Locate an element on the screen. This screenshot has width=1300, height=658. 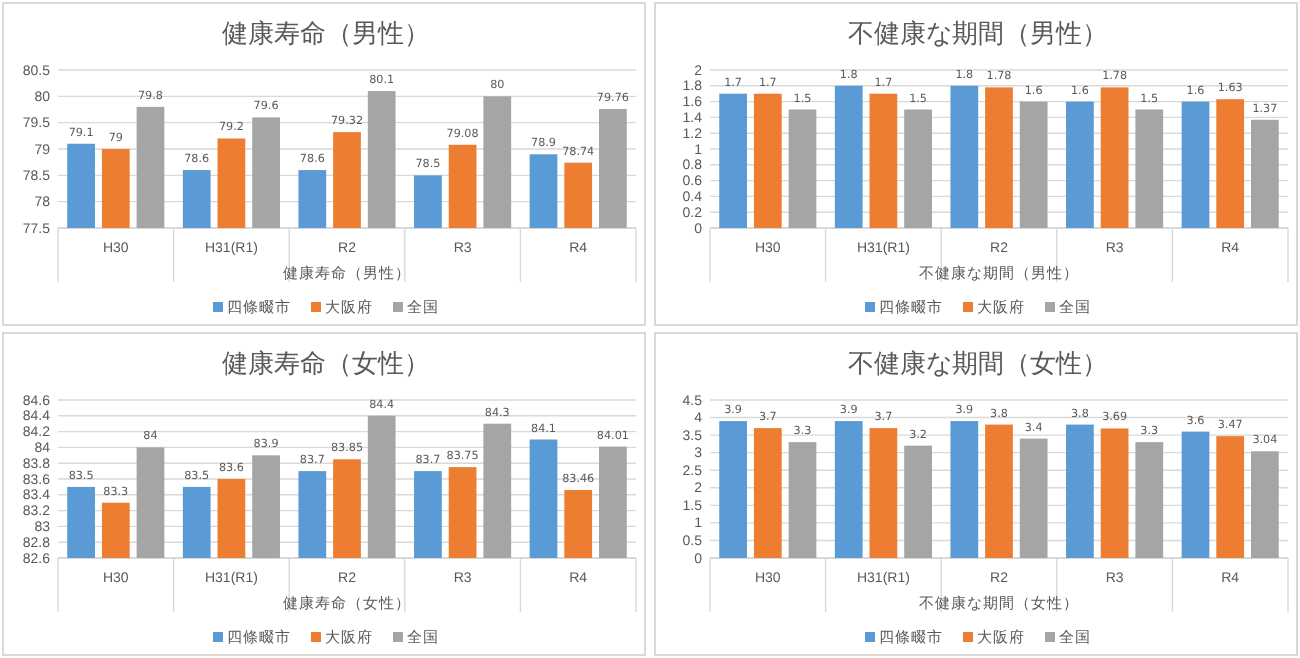
chart-title: 不健康な期間（男性） is located at coordinates (978, 35).